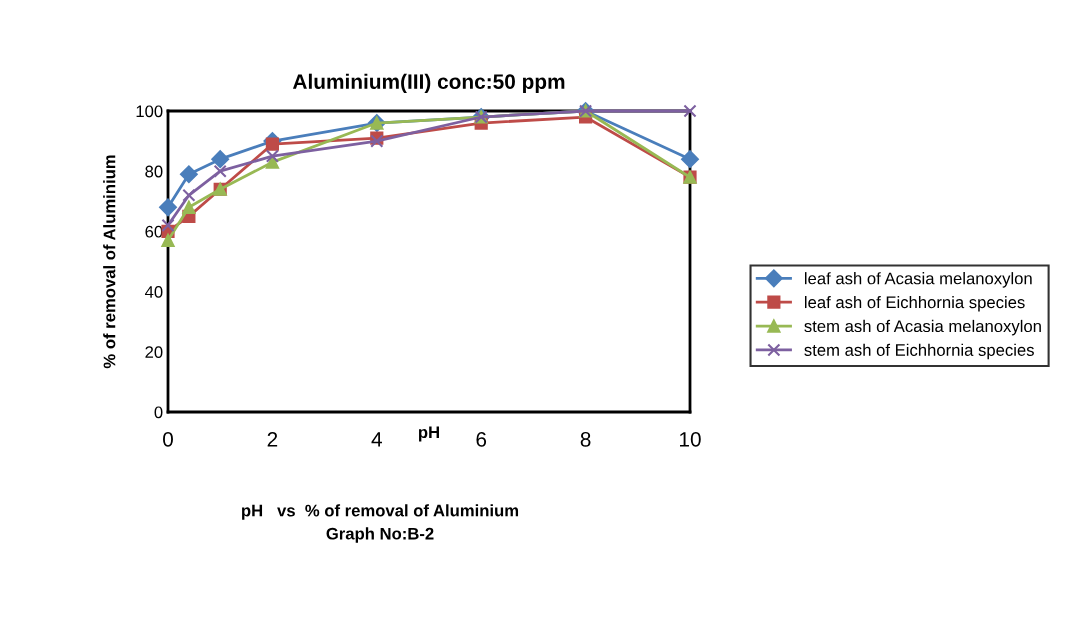 The width and height of the screenshot is (1074, 624). Describe the element at coordinates (380, 535) in the screenshot. I see `text: Graph No:B-2` at that location.